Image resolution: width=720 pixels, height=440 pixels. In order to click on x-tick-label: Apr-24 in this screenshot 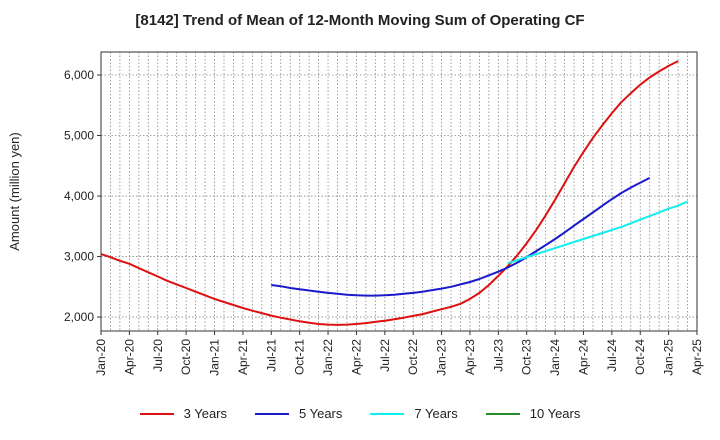, I will do `click(583, 357)`.